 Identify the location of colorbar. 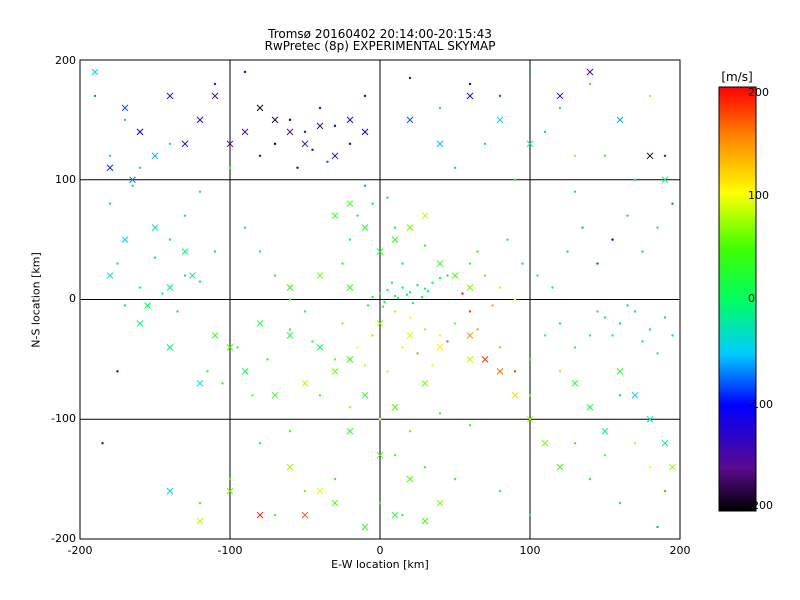
(737, 299).